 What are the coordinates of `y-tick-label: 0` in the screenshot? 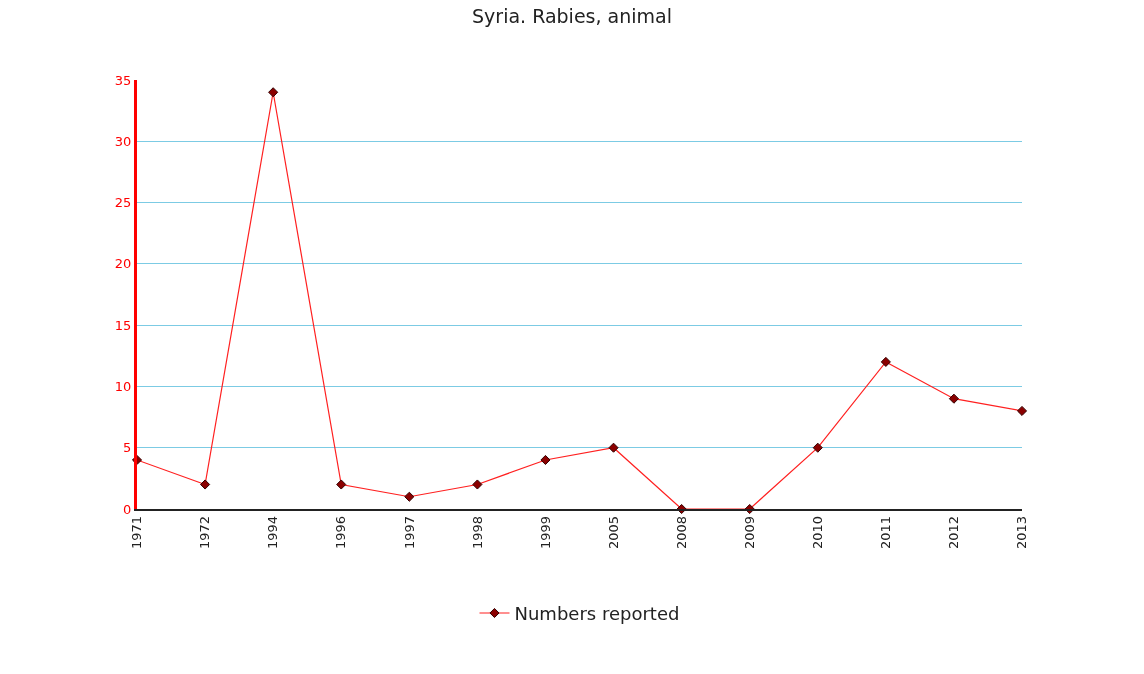 It's located at (127, 509).